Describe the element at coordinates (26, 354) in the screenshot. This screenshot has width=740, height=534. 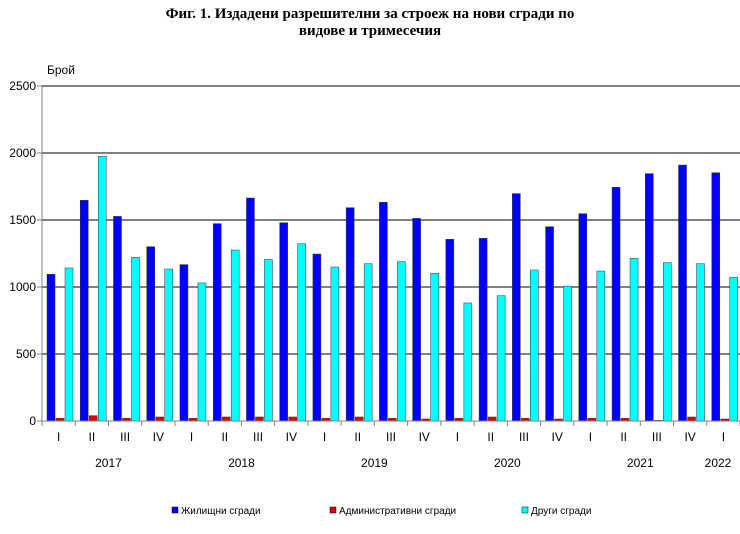
I see `y-tick-label: 500` at that location.